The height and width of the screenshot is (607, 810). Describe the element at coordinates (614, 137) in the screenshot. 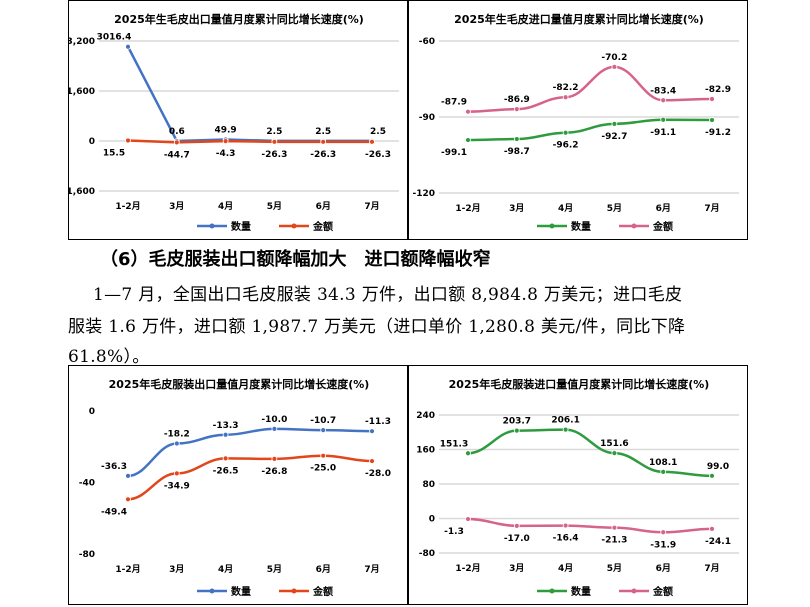

I see `data-label: -92.7` at that location.